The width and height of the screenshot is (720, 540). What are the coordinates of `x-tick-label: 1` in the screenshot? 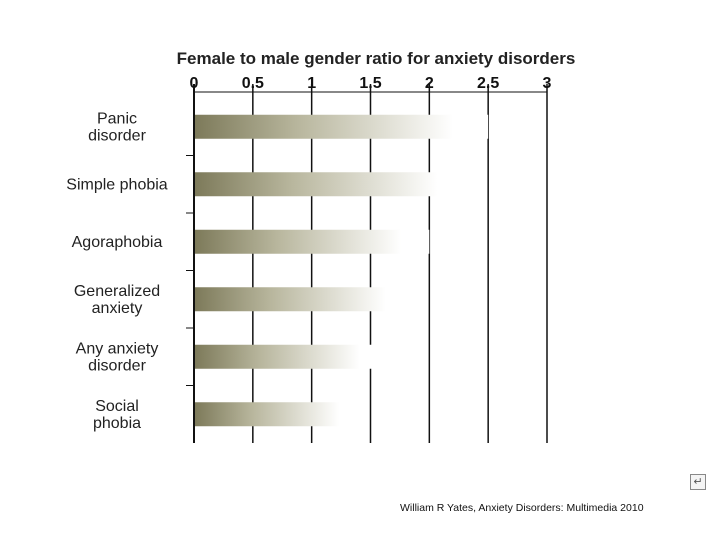 It's located at (311, 83).